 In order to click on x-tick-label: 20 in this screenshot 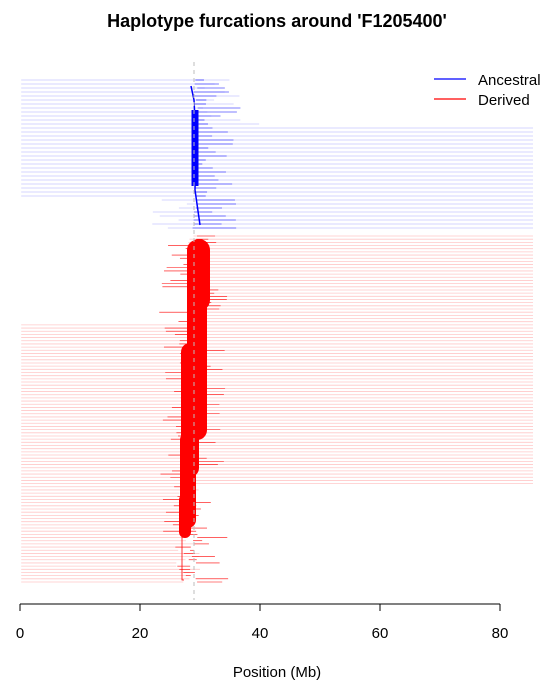, I will do `click(140, 633)`.